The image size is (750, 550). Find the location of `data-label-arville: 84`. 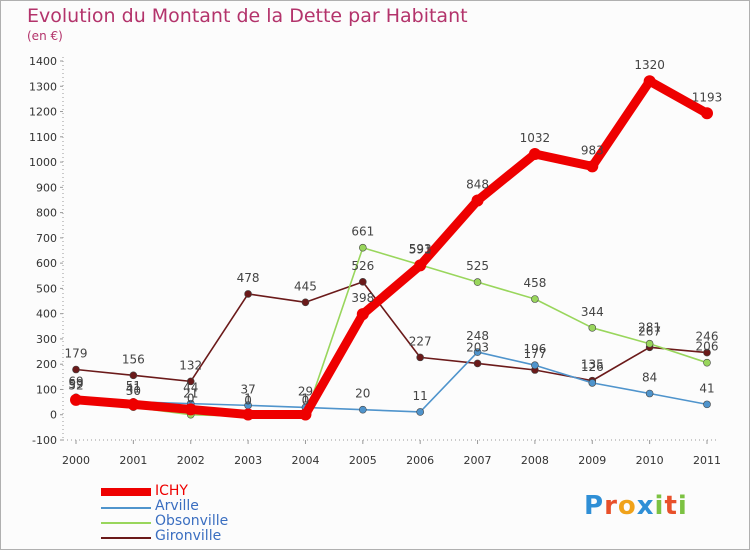

data-label-arville: 84 is located at coordinates (649, 378).